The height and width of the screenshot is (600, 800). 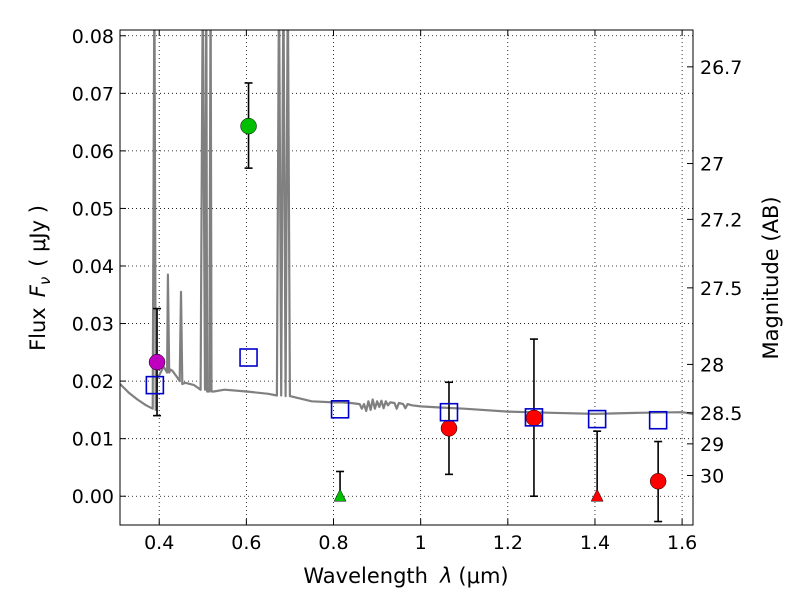 What do you see at coordinates (712, 165) in the screenshot?
I see `magnitude-tick-label: 27` at bounding box center [712, 165].